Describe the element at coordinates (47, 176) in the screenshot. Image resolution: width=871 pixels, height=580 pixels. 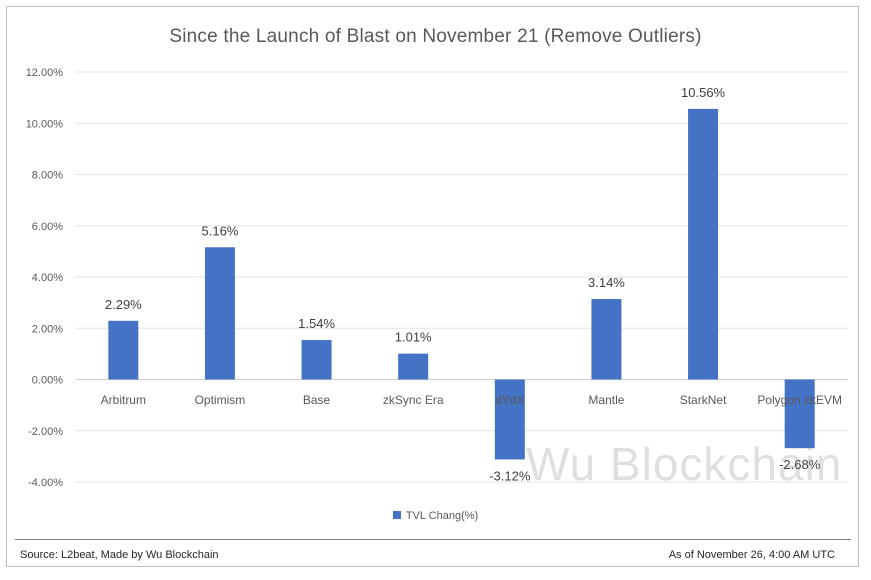
I see `y-tick-label: 8.00%` at that location.